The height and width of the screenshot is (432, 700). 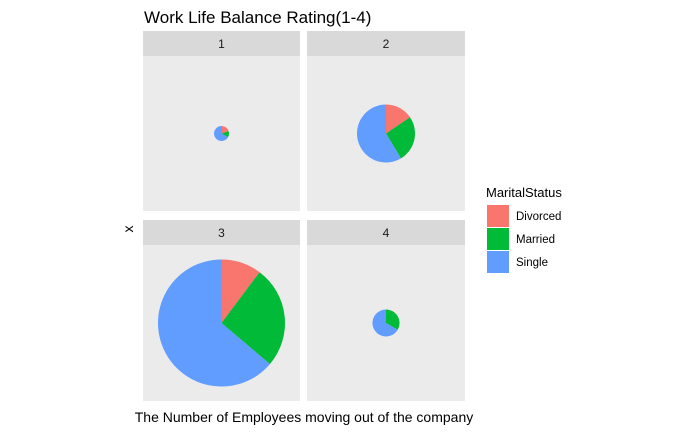 What do you see at coordinates (225, 130) in the screenshot?
I see `pie-slice-1-divorced` at bounding box center [225, 130].